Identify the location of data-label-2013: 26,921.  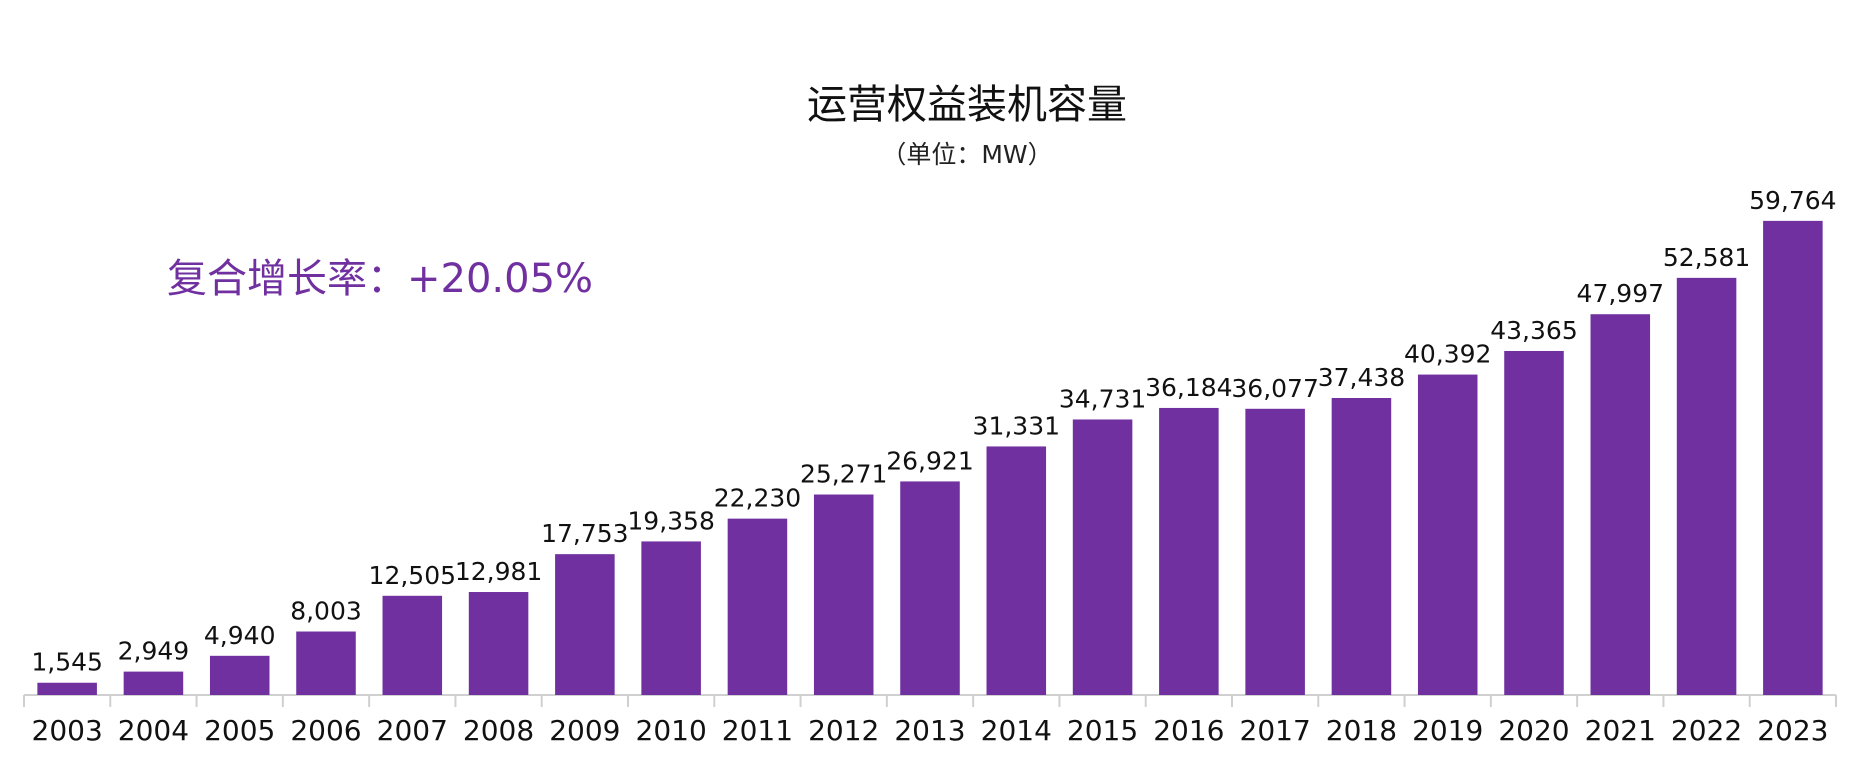
(929, 460).